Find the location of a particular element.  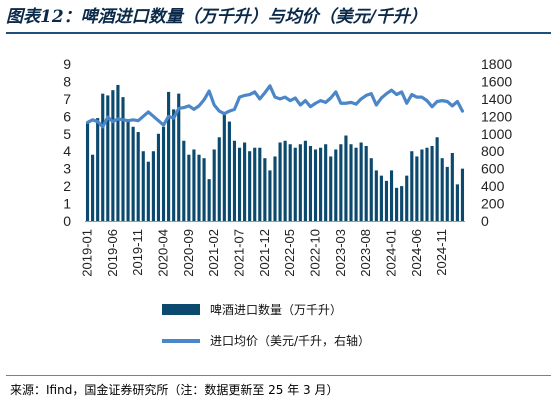

y-left-tick-label: 0 is located at coordinates (67, 221).